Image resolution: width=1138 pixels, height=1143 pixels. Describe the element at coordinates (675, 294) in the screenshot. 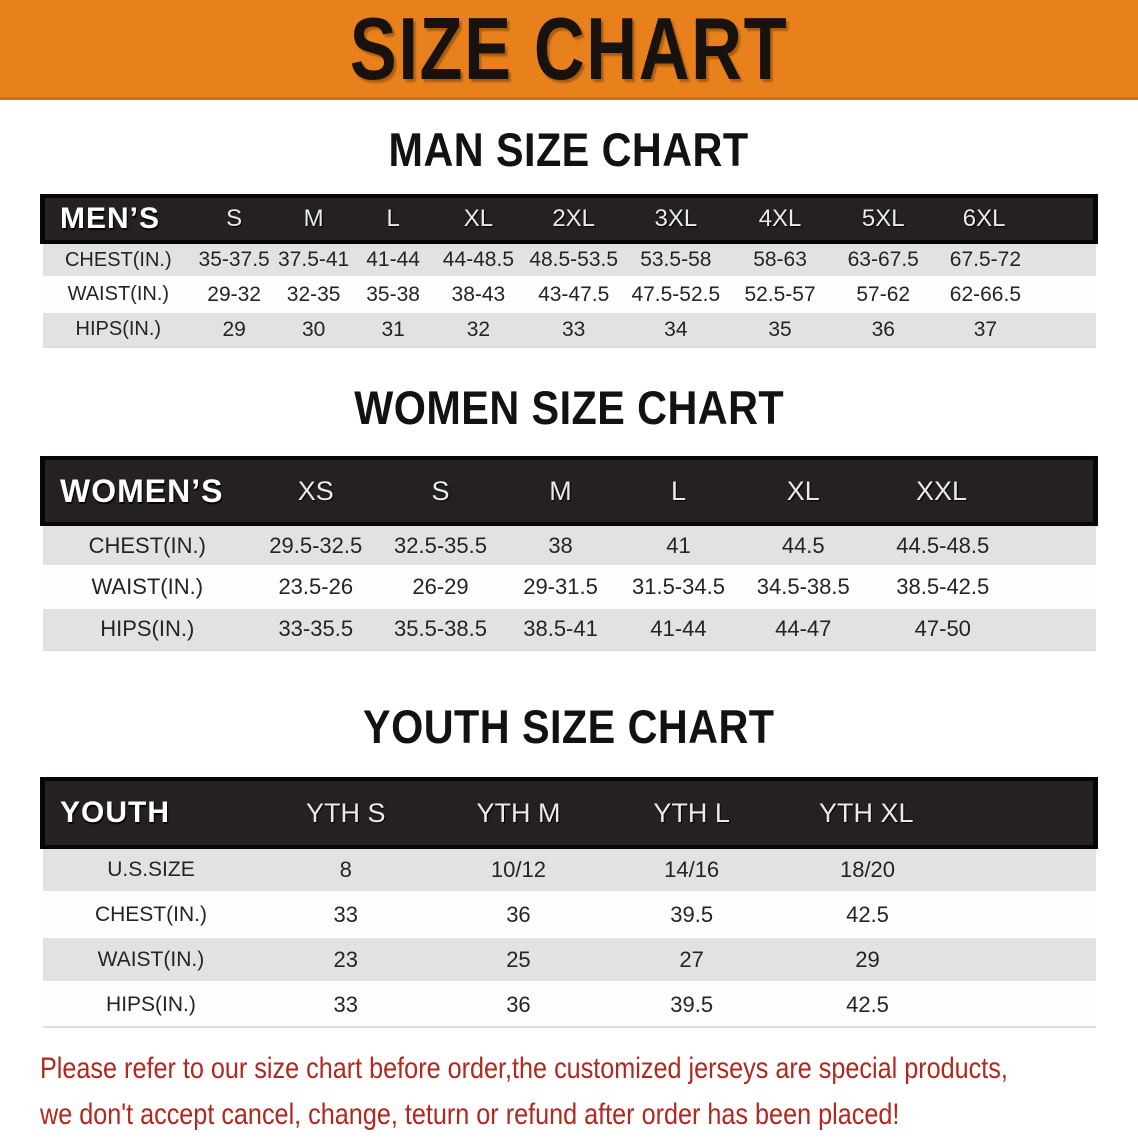

I see `measurement-value: 47.5-52.5` at that location.